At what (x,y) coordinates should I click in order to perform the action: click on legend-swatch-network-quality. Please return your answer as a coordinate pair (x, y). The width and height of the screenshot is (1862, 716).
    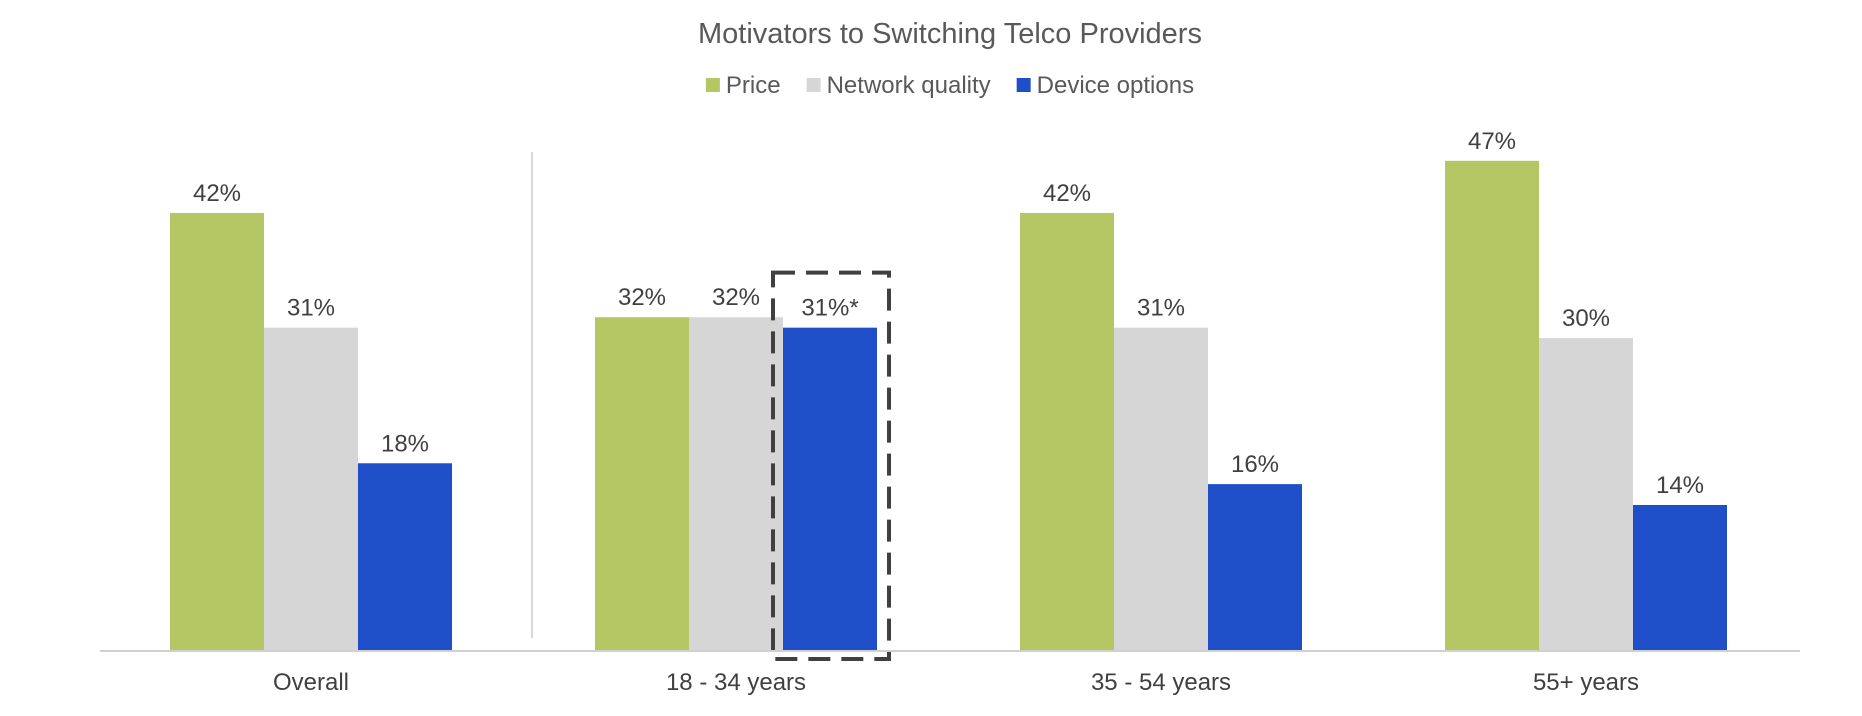
    Looking at the image, I should click on (813, 85).